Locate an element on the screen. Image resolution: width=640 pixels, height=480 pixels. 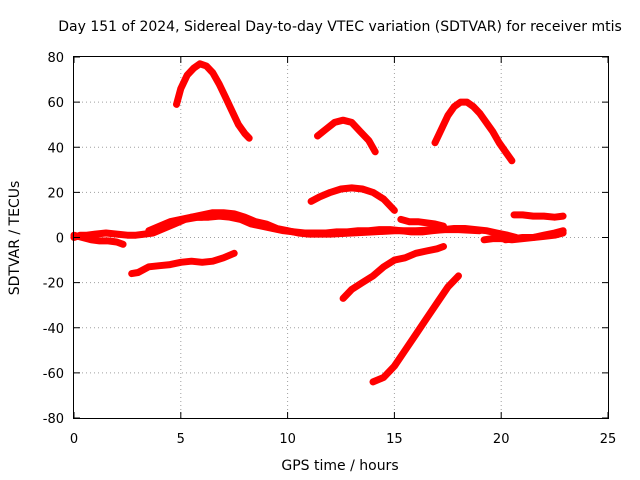
x-axis-label: GPS time / hours is located at coordinates (339, 466).